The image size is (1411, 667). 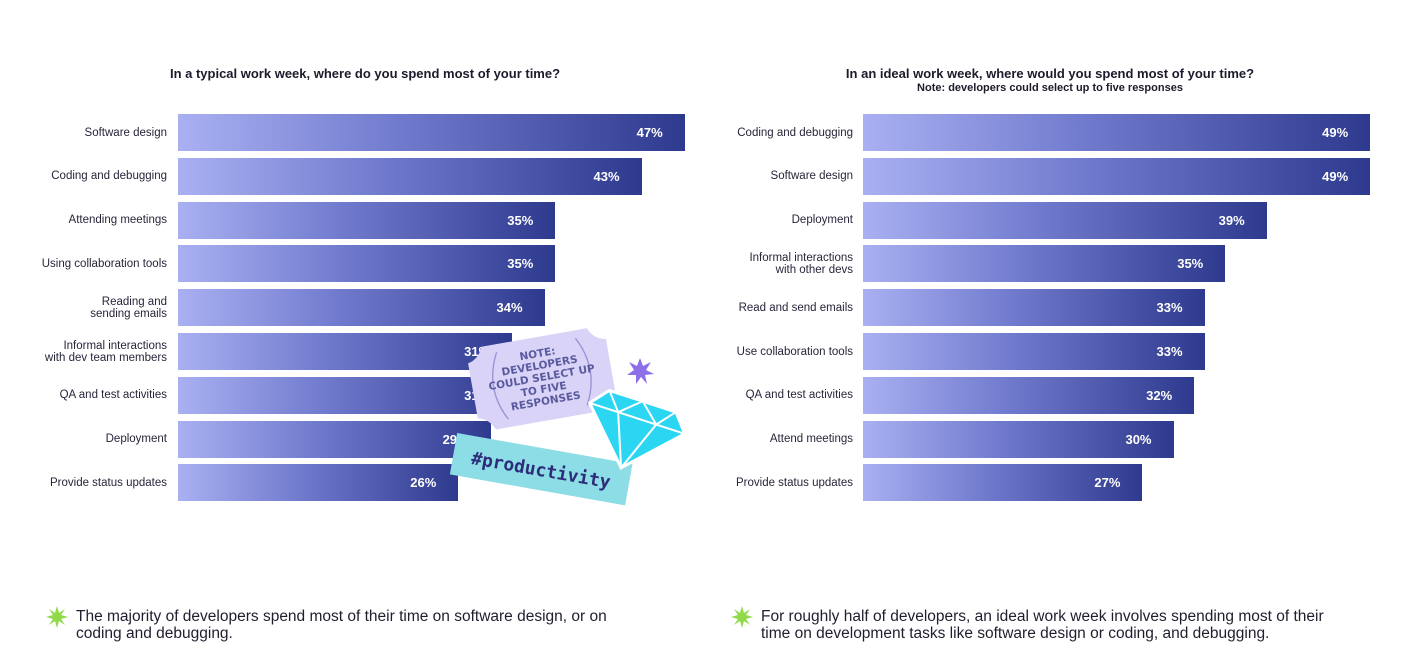 What do you see at coordinates (1159, 395) in the screenshot?
I see `bar-value-label: 32%` at bounding box center [1159, 395].